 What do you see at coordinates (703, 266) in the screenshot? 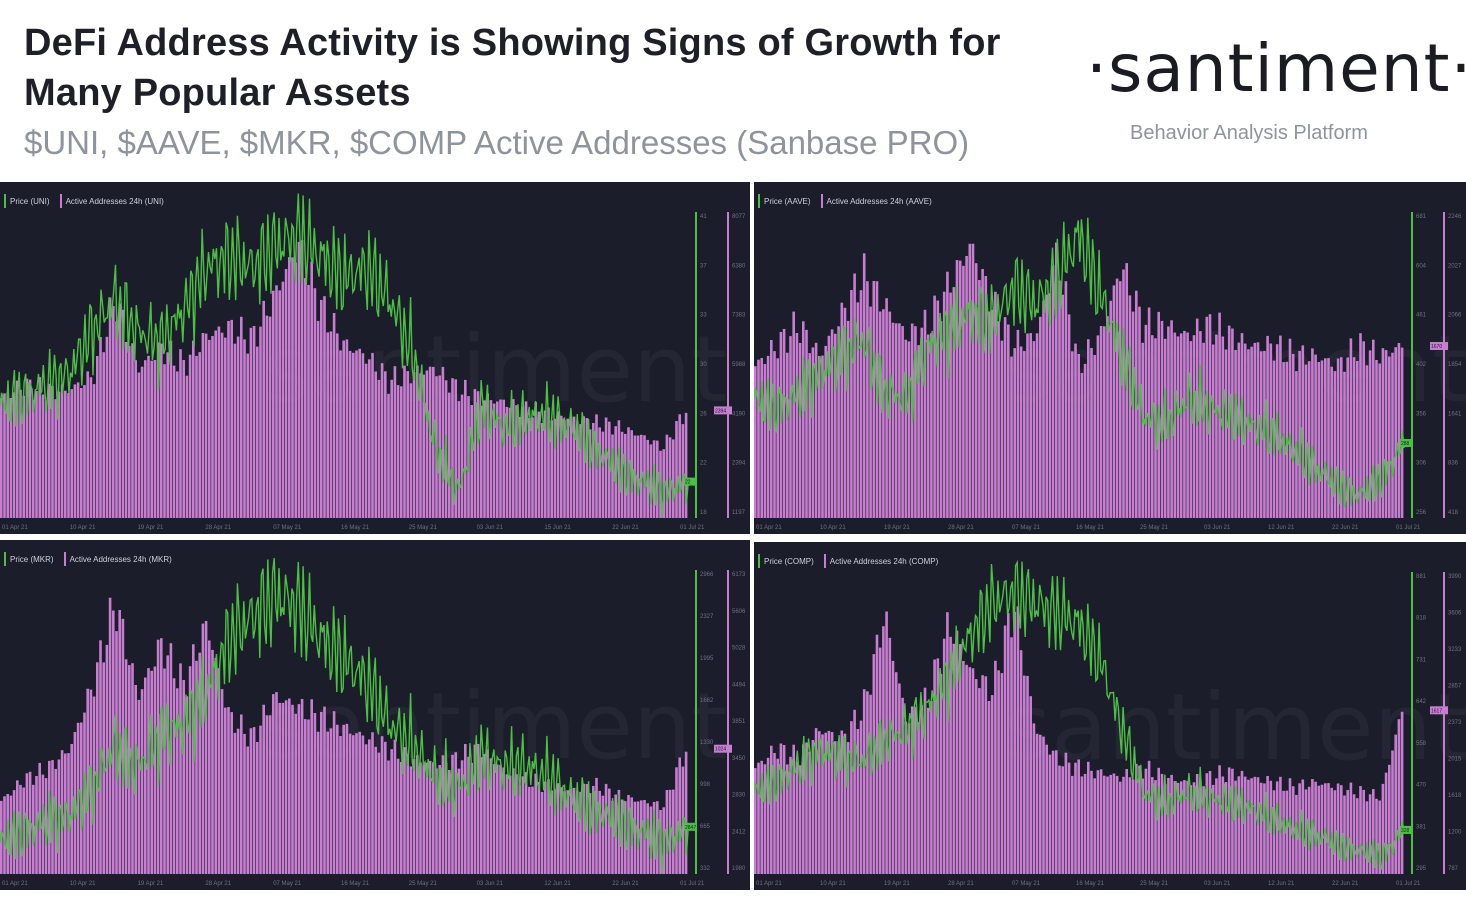
I see `price-axis-label: 37` at bounding box center [703, 266].